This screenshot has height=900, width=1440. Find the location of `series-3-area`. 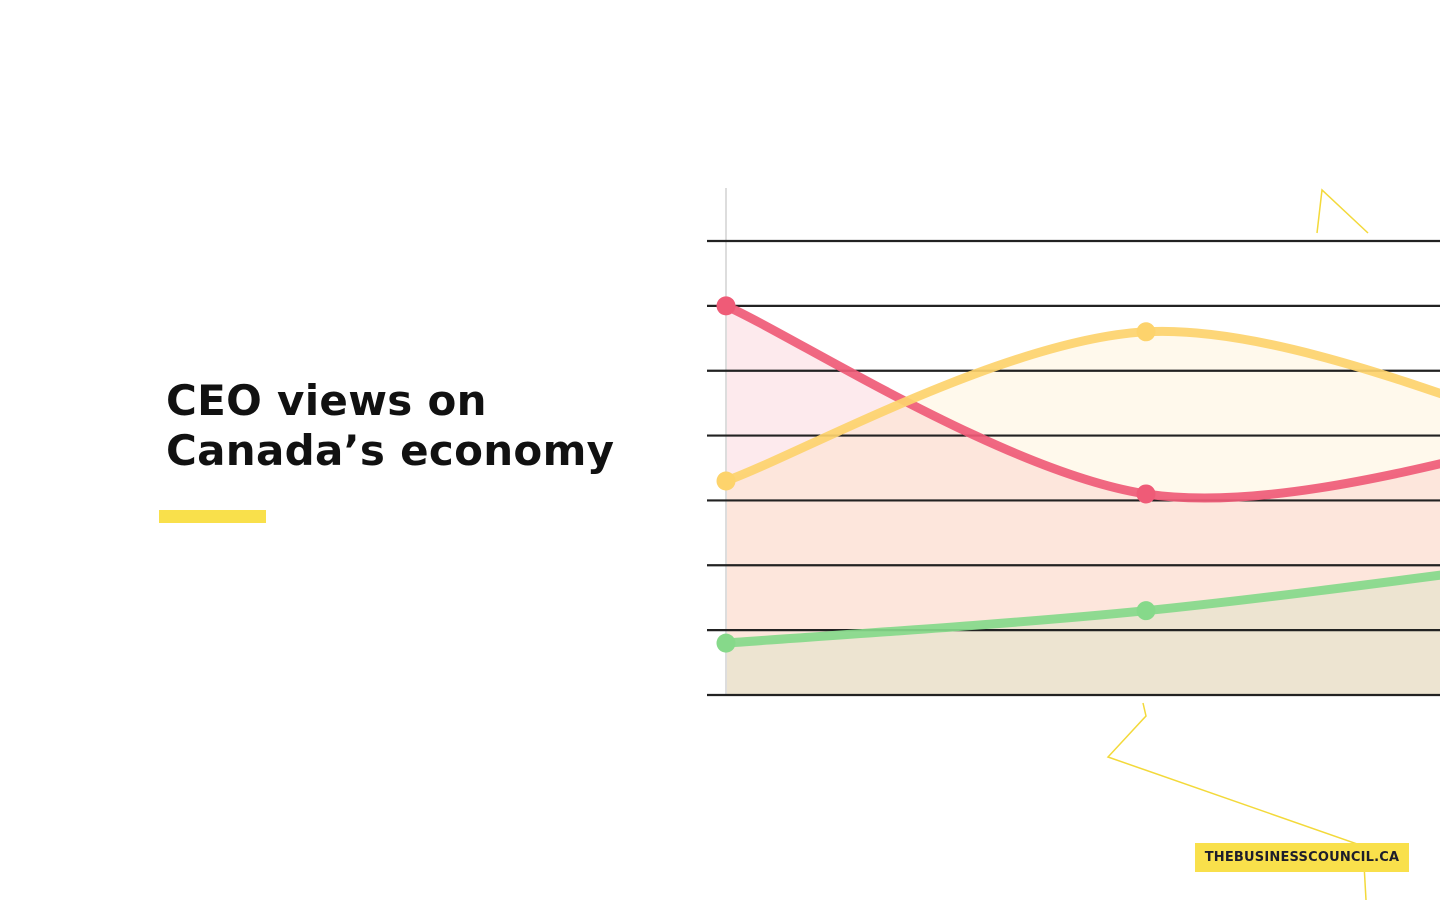

series-3-area is located at coordinates (1083, 635).